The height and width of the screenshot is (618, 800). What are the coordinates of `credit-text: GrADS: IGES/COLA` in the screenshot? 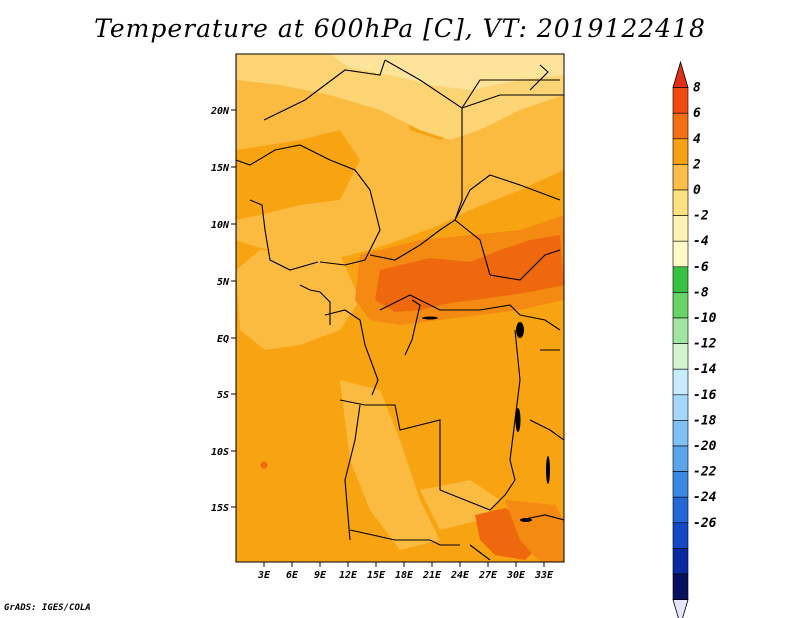 It's located at (47, 608).